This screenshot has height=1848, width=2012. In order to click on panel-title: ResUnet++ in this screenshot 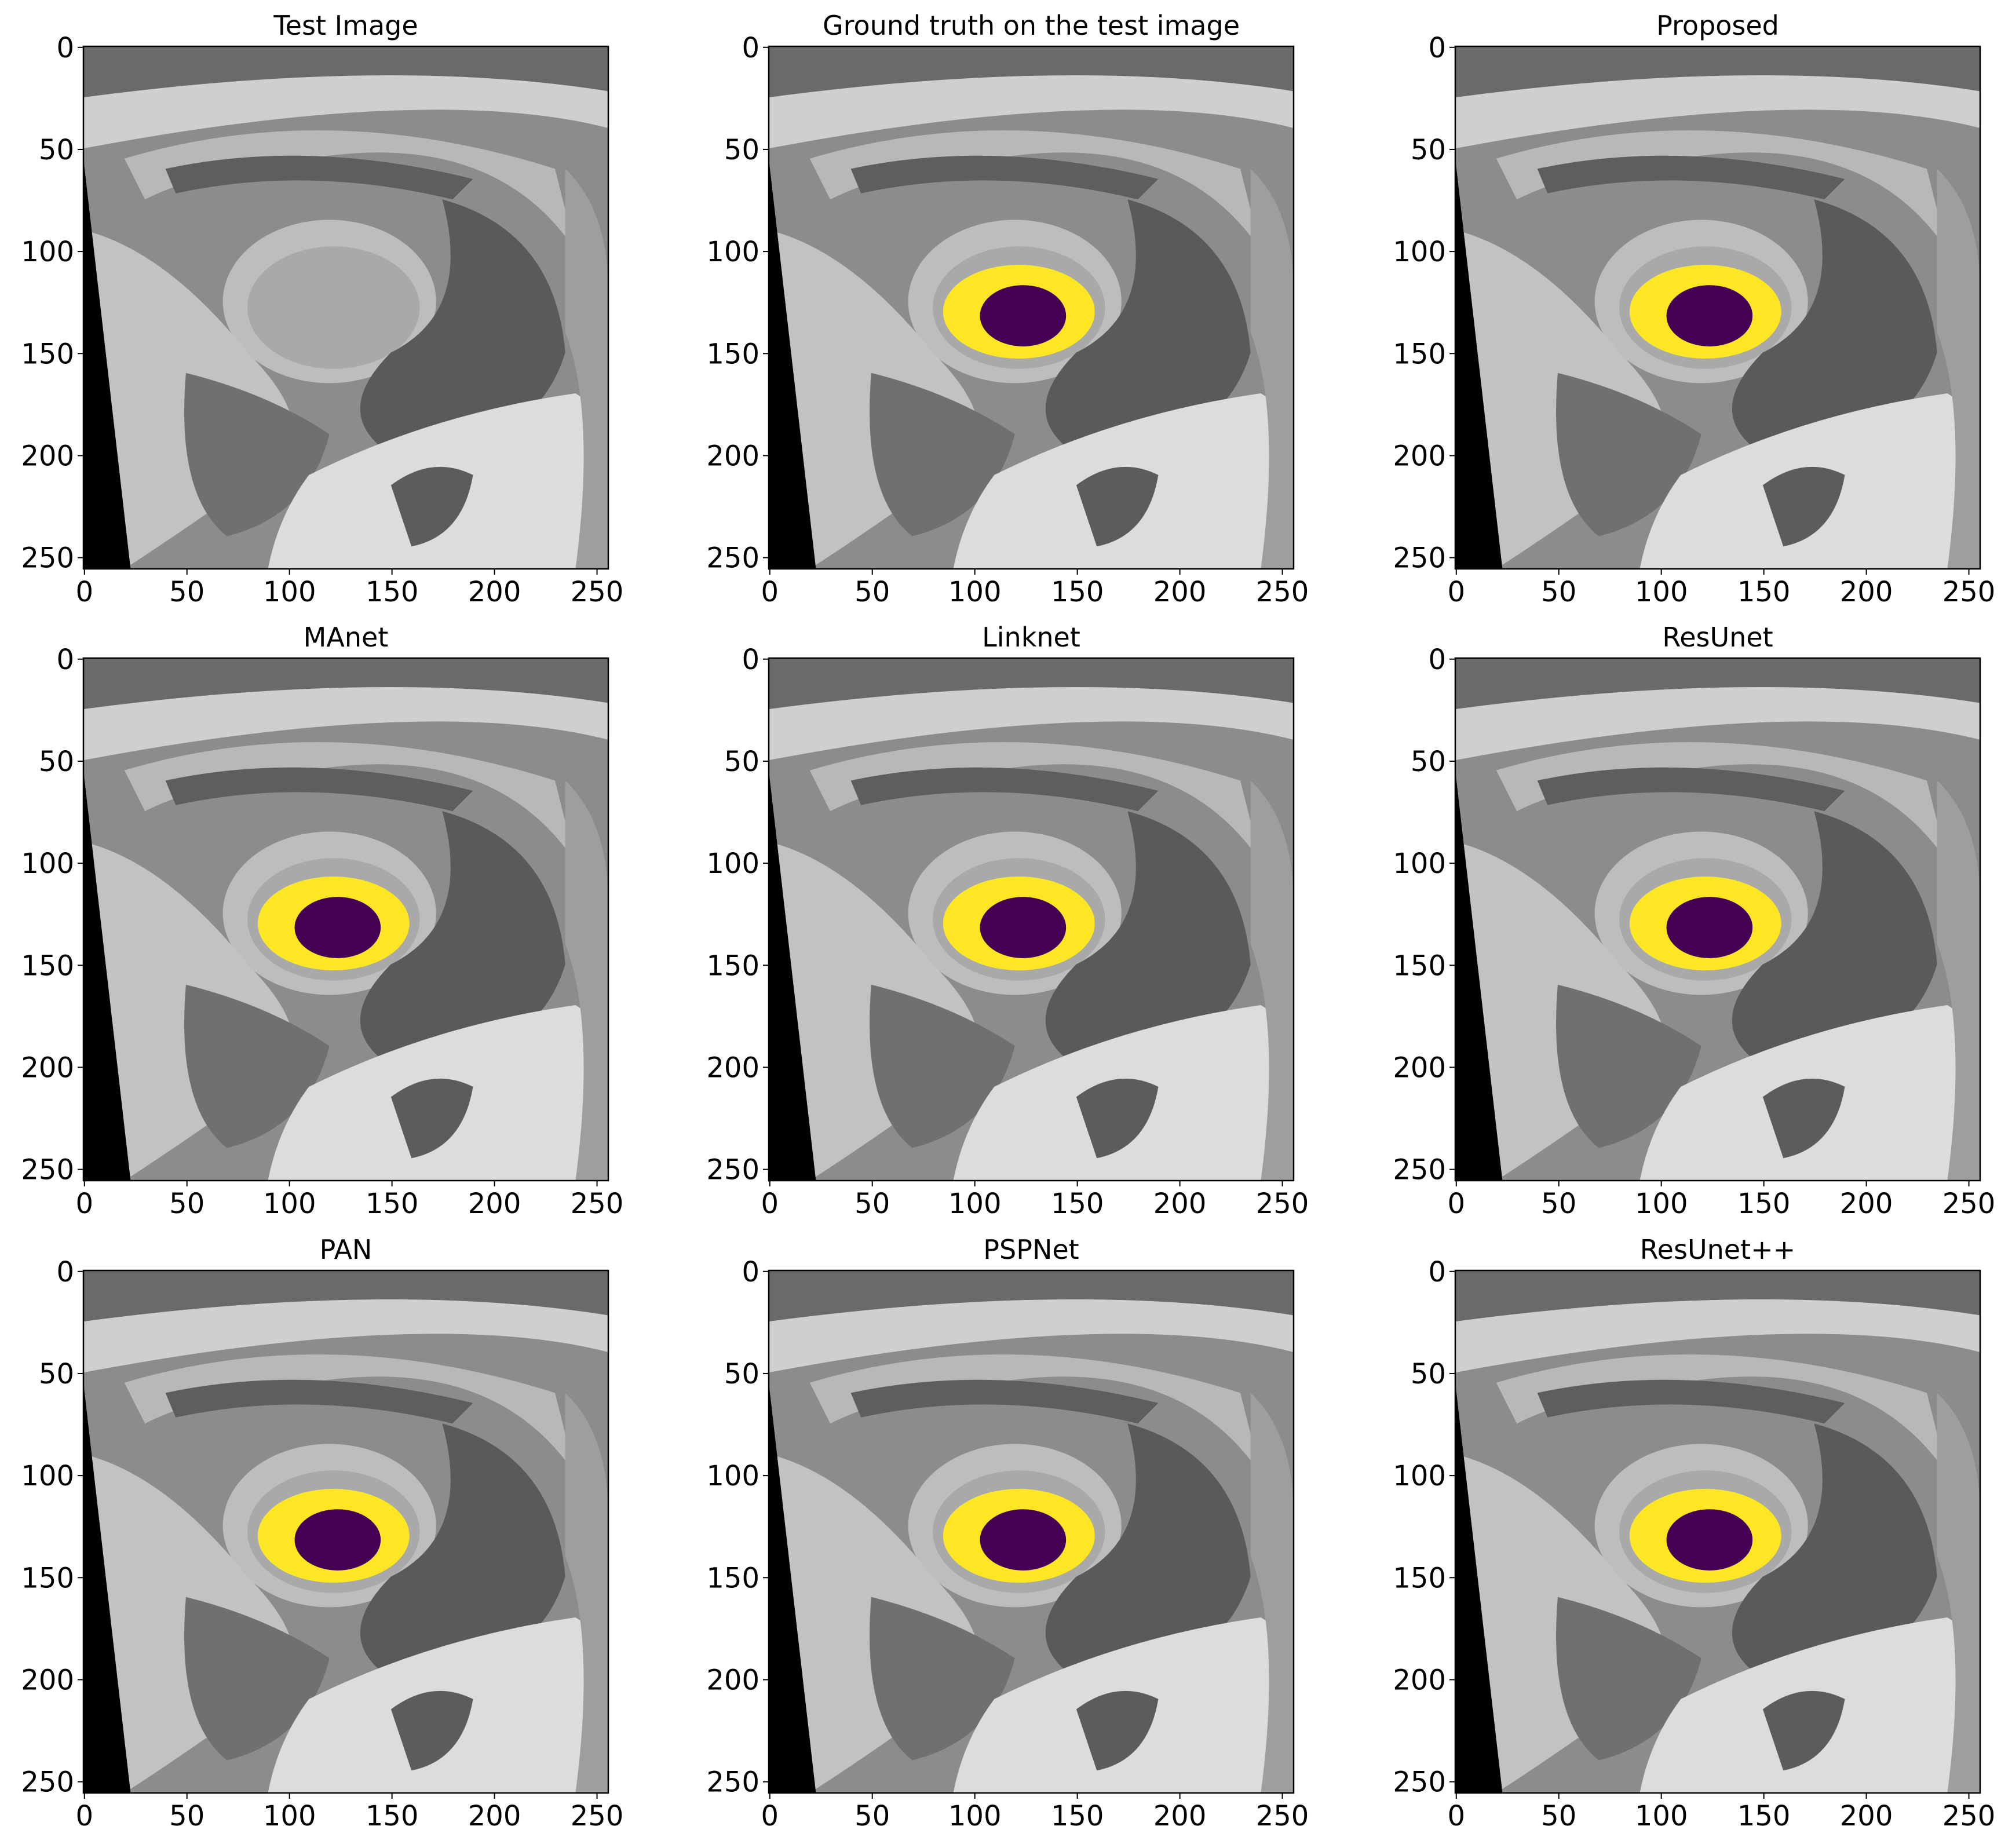, I will do `click(1717, 1249)`.